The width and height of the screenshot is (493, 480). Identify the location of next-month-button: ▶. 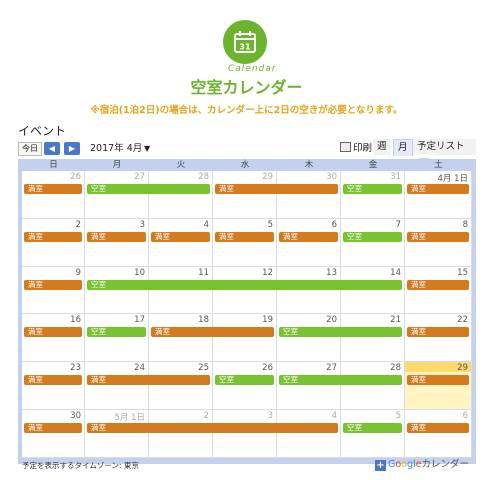
(72, 148).